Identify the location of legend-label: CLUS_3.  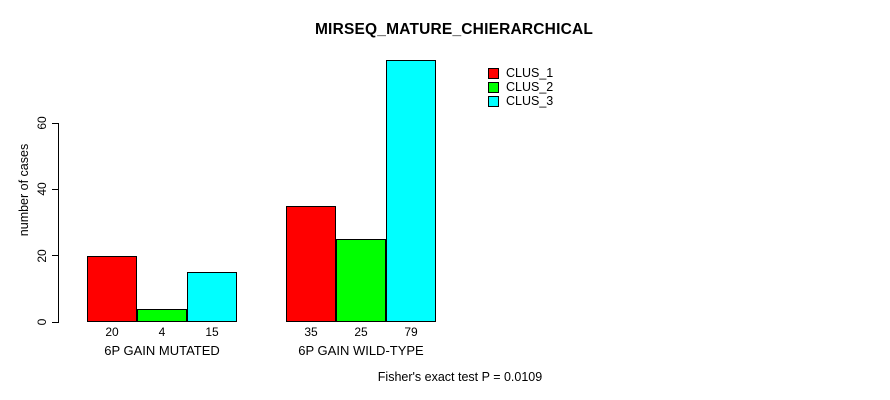
(530, 101).